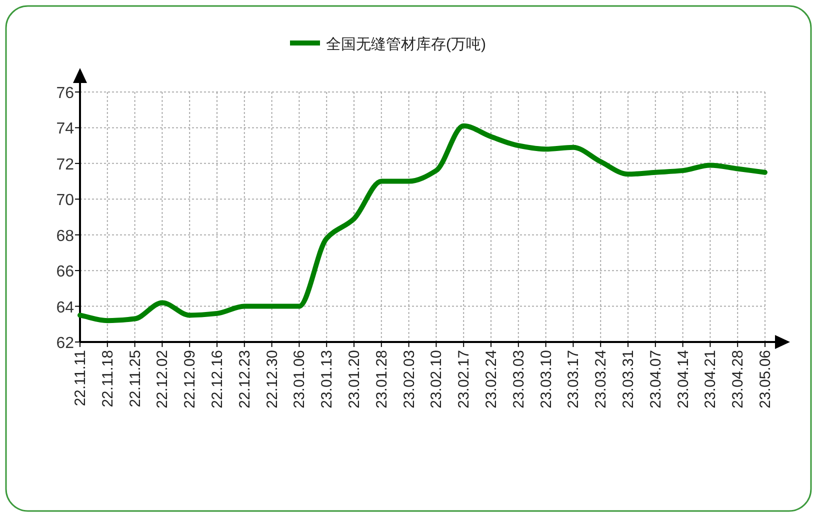 Image resolution: width=825 pixels, height=525 pixels. I want to click on y-tick-label: 74, so click(65, 129).